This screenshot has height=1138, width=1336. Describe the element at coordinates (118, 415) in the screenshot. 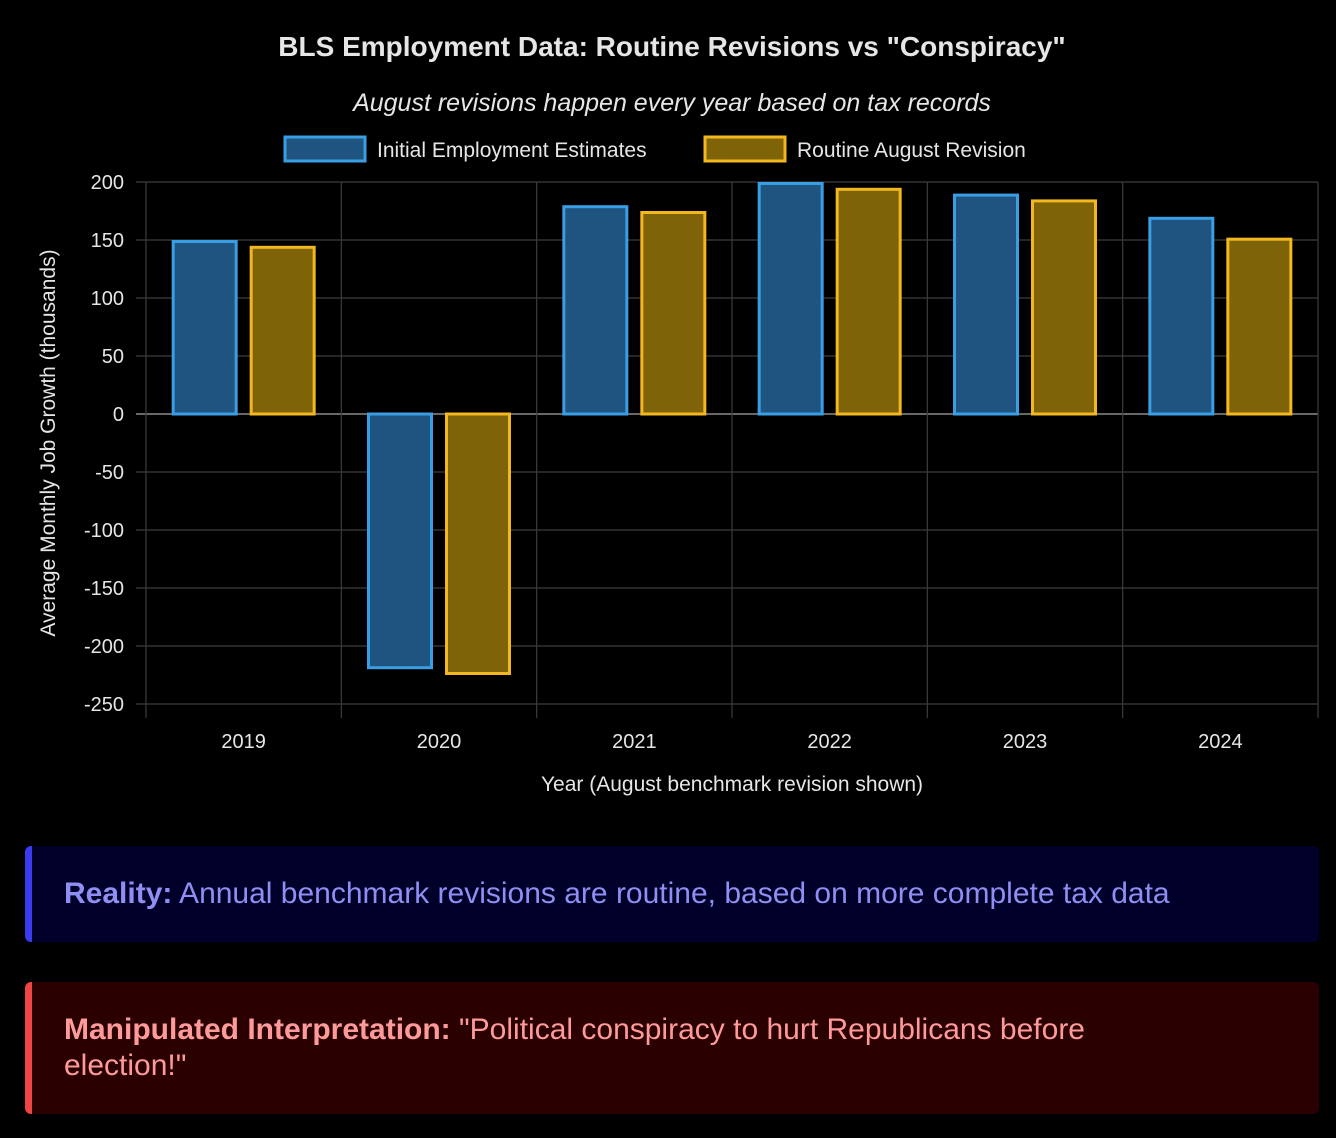

I see `y-tick-label: 0` at that location.